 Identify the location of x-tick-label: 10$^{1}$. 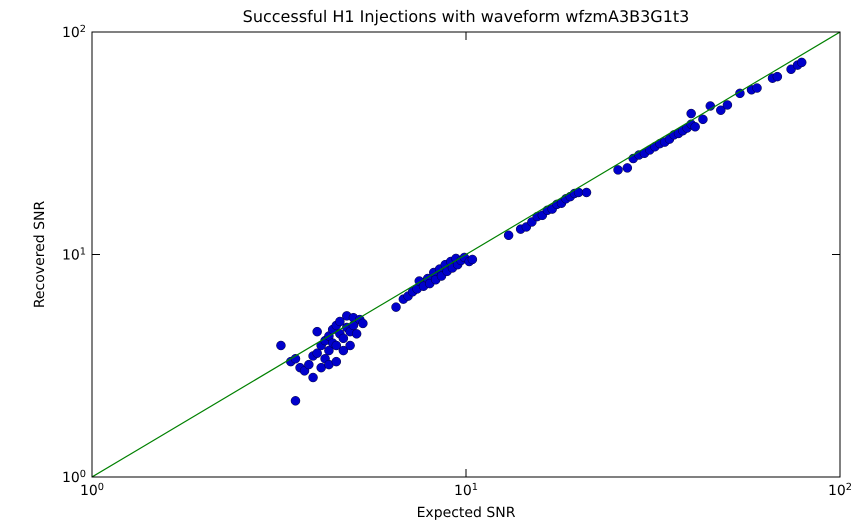
(466, 490).